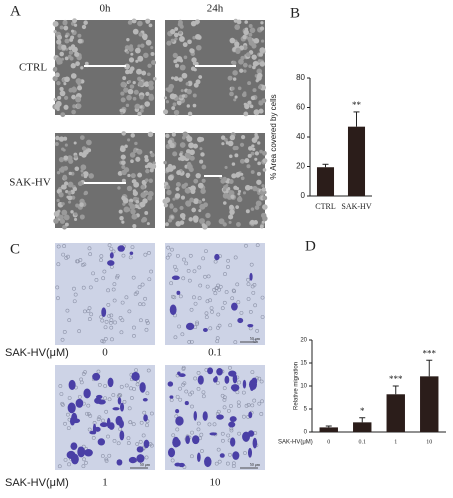  What do you see at coordinates (295, 443) in the screenshot?
I see `x-axis-label: SAK-HV(μM)` at bounding box center [295, 443].